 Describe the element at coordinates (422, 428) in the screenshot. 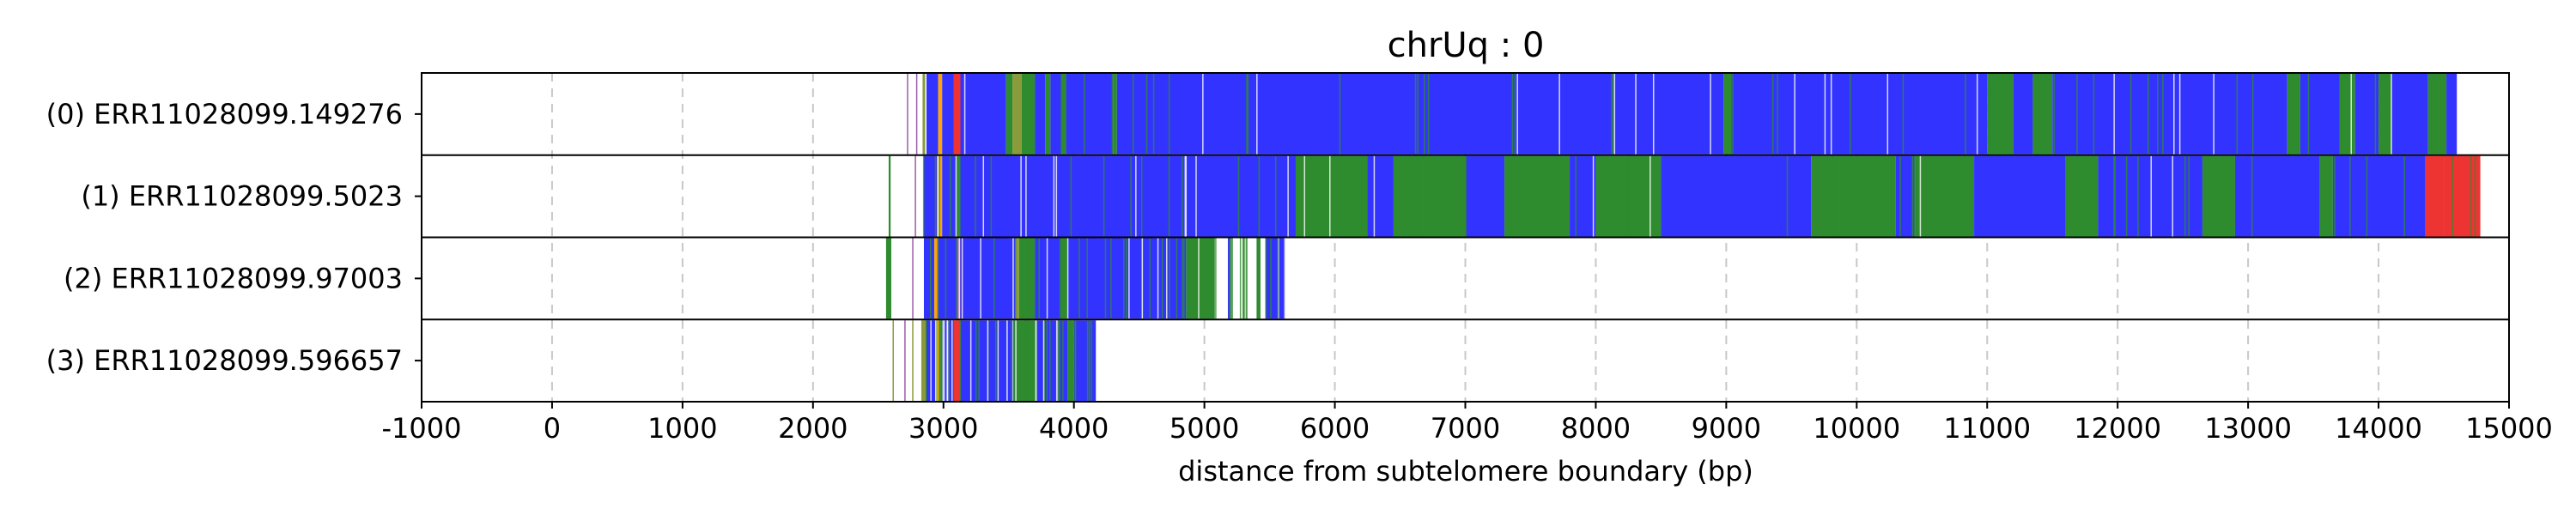

I see `x-tick-label: -1000` at that location.